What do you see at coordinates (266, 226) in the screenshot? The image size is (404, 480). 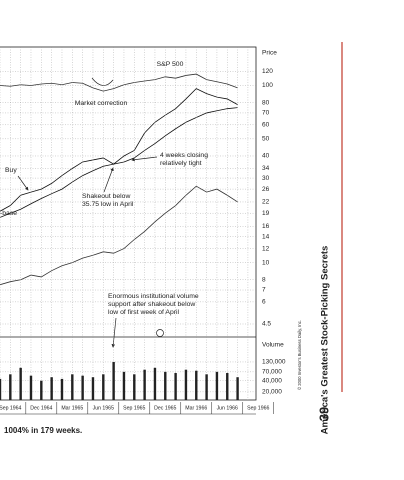 I see `y-tick-label: 16` at bounding box center [266, 226].